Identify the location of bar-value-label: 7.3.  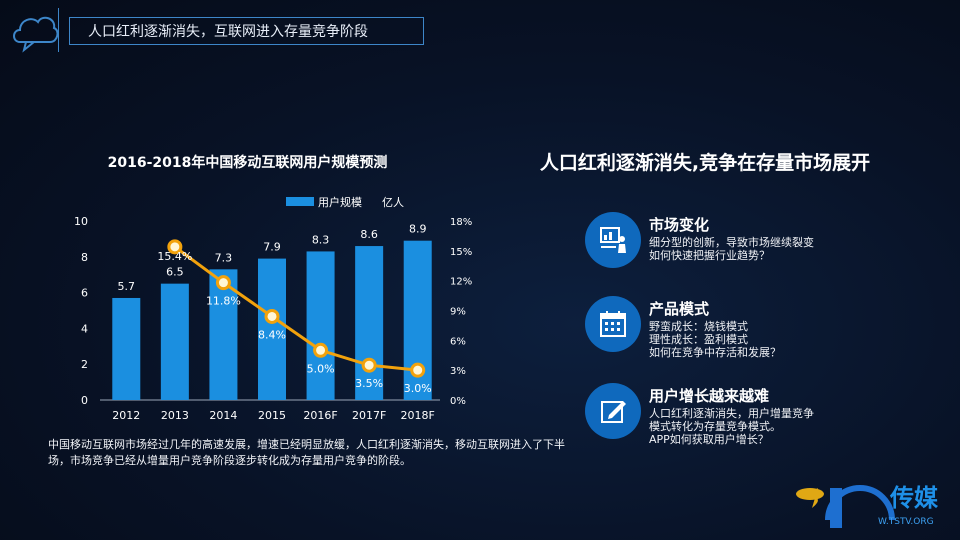
(224, 257).